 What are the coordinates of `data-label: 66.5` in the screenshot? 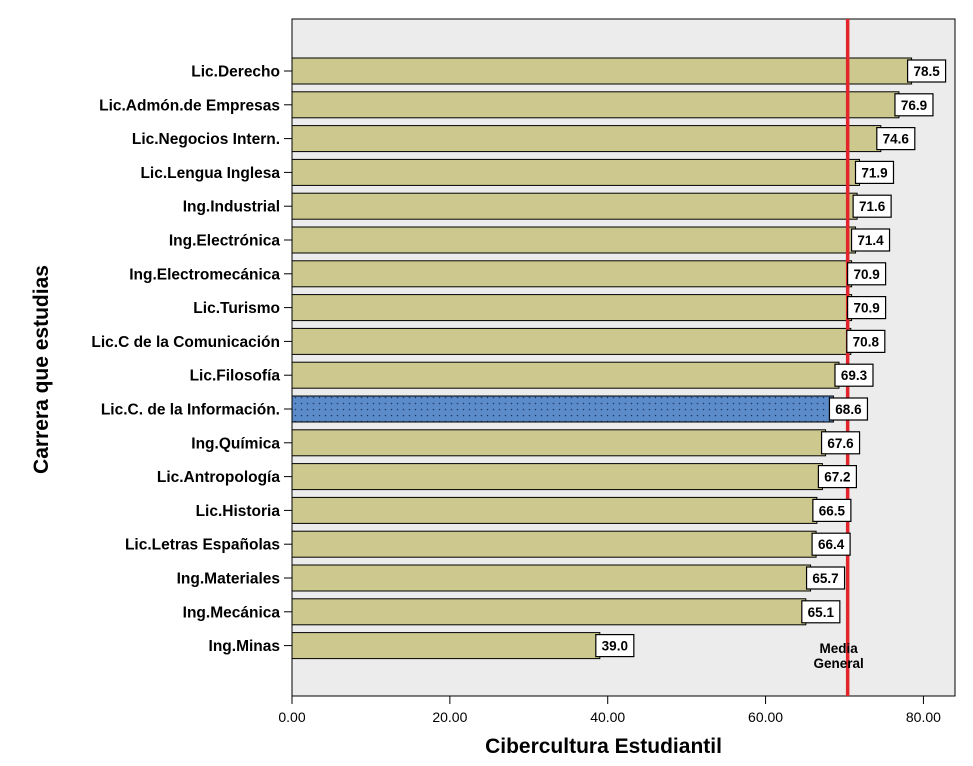 It's located at (832, 510).